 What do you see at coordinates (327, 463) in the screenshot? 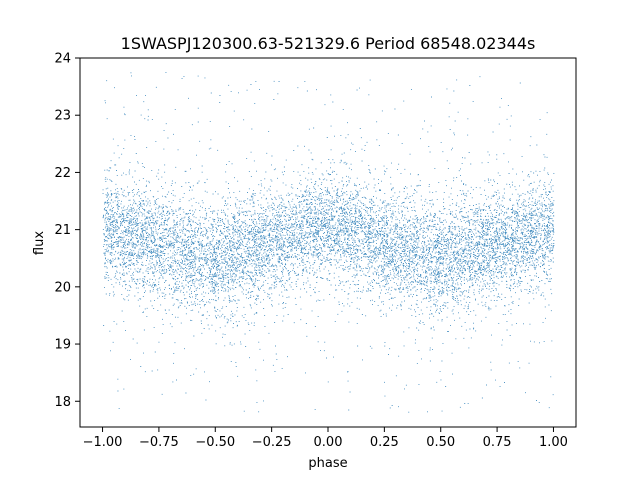
I see `x-axis-label: phase` at bounding box center [327, 463].